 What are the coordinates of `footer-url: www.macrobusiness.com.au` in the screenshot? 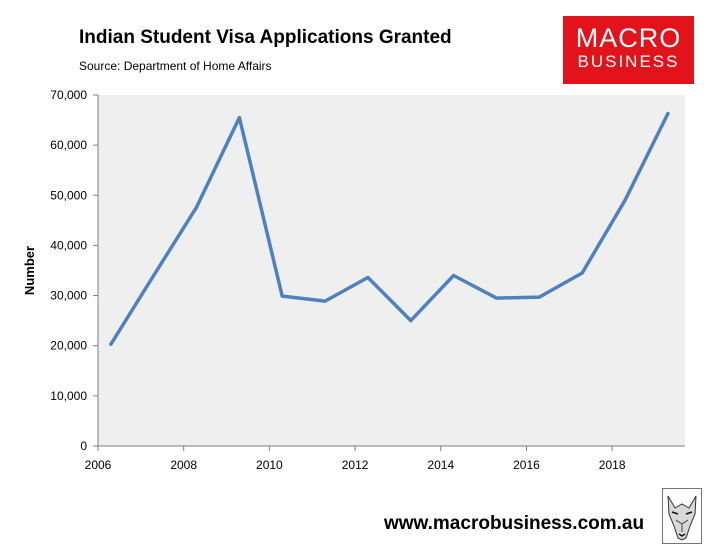 It's located at (514, 523).